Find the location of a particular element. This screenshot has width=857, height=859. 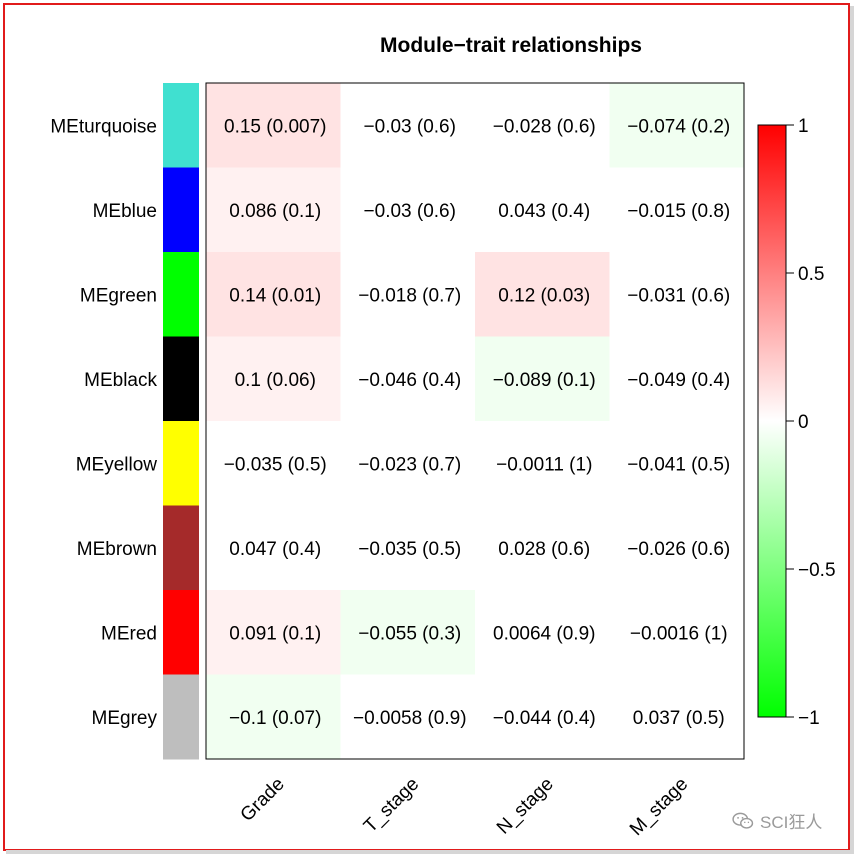

module-color-MEgrey is located at coordinates (181, 717).